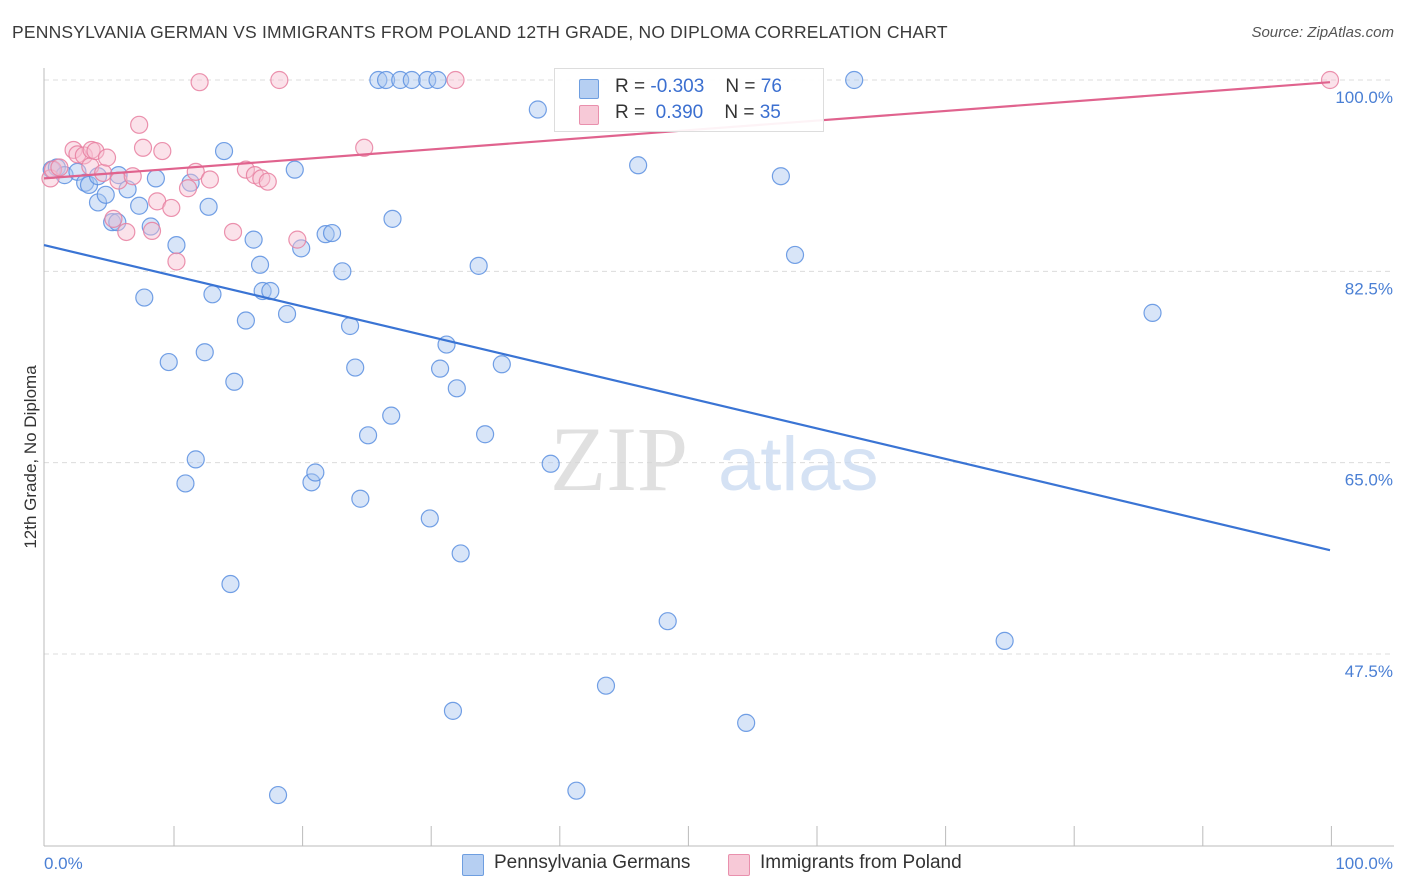 The image size is (1406, 892). I want to click on y-tick-label: 47.5%, so click(1369, 671).